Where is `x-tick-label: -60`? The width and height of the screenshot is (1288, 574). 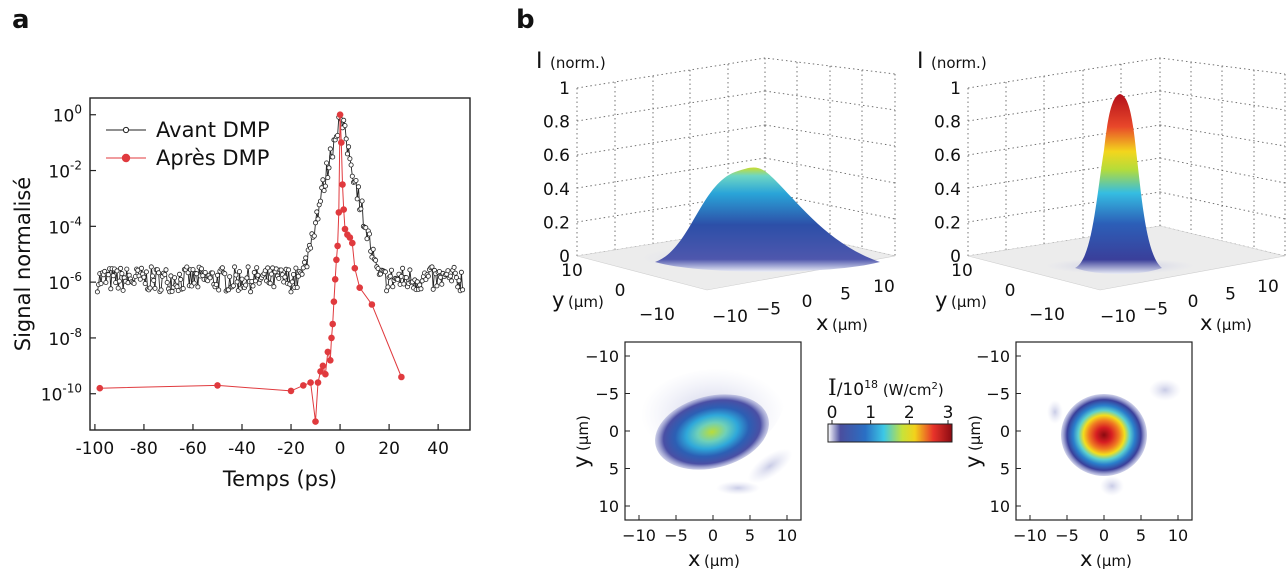
x-tick-label: -60 is located at coordinates (193, 449).